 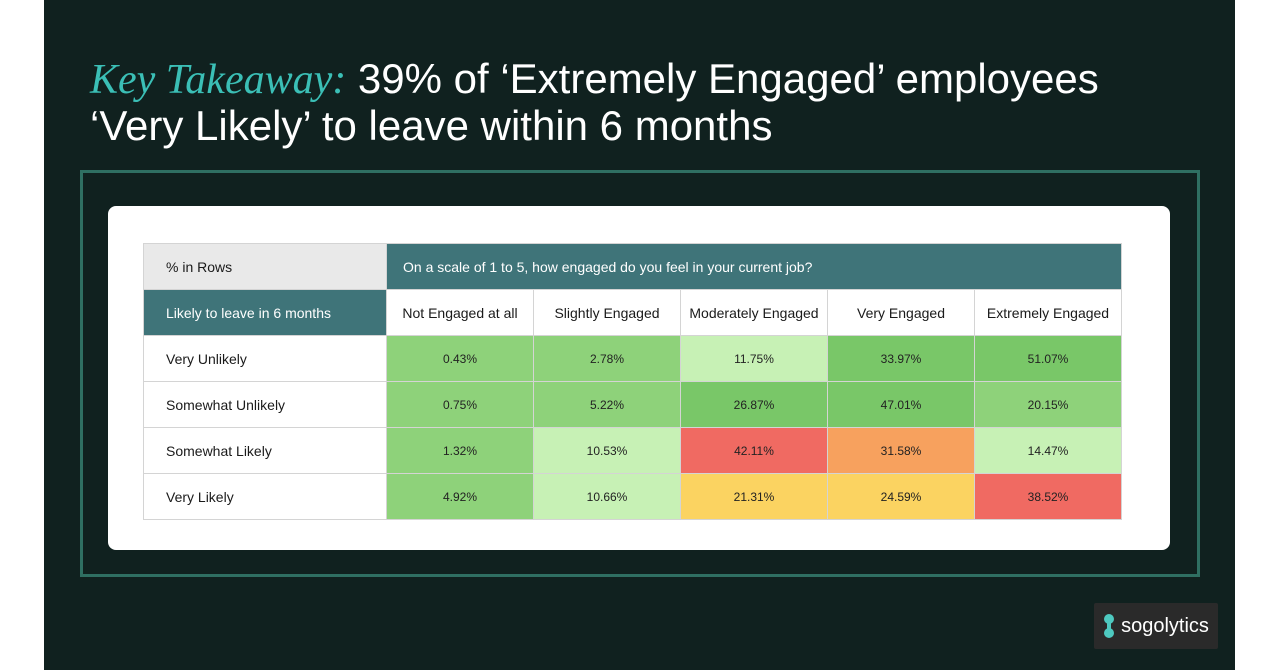 I want to click on headline-line2: ‘Very Likely’ to leave within 6 months, so click(x=431, y=125).